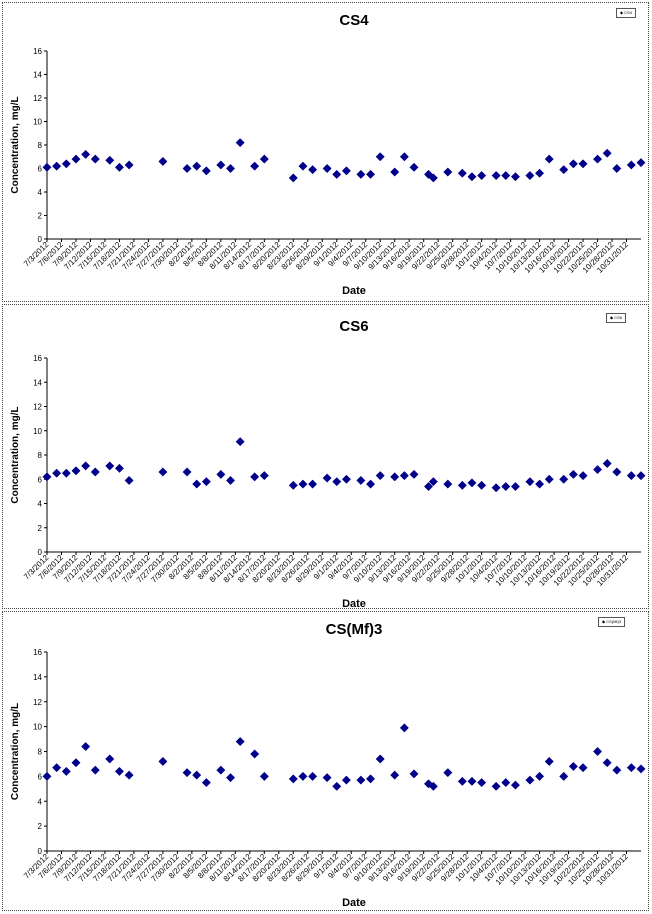  Describe the element at coordinates (354, 20) in the screenshot. I see `chart-title: CS4` at that location.